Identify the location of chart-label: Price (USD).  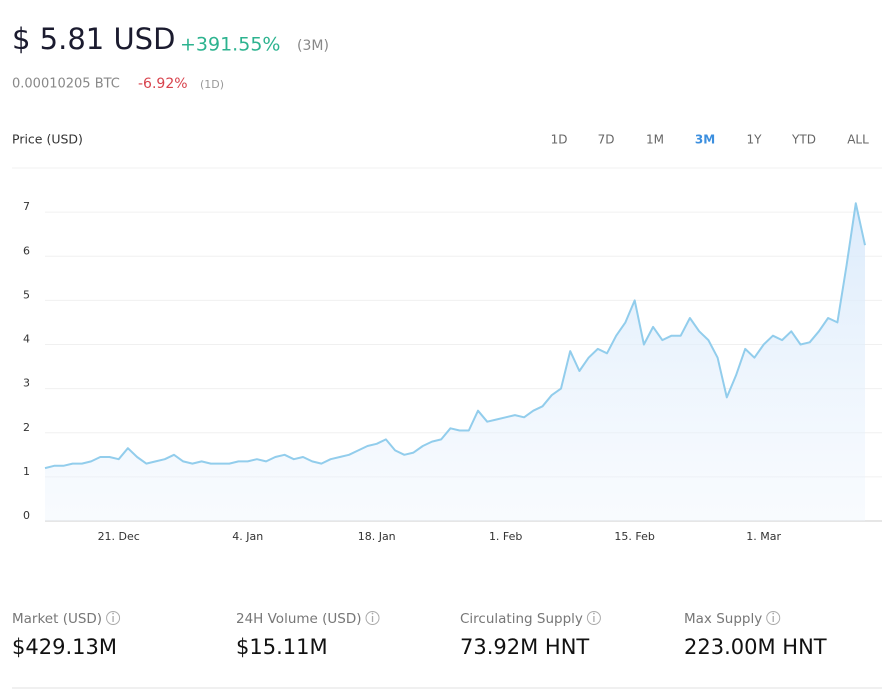
(47, 139).